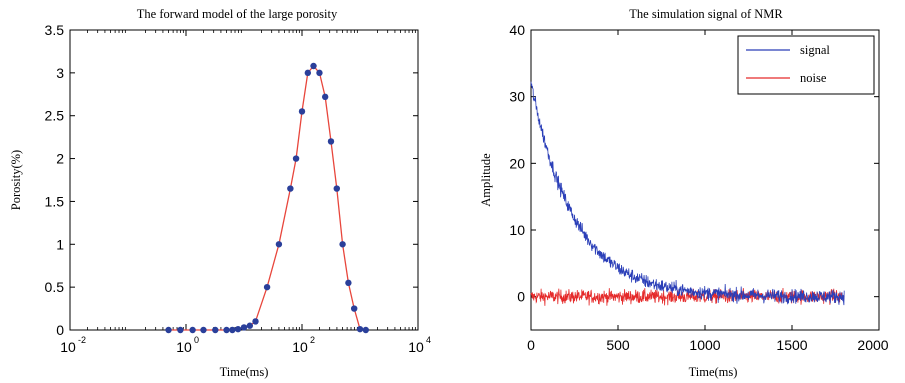  I want to click on left-xtick-exponent: 0, so click(196, 340).